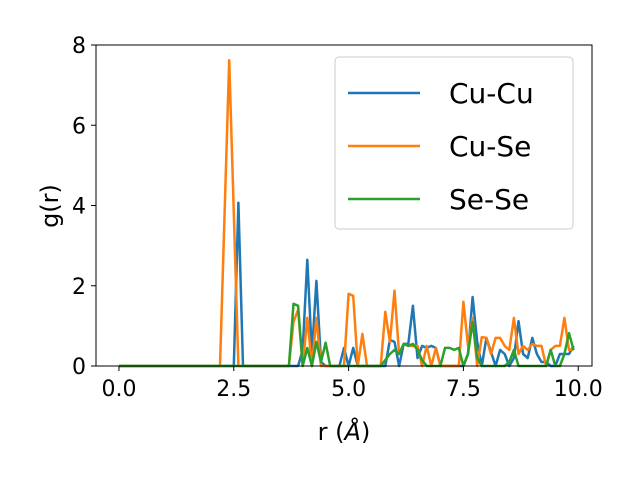  What do you see at coordinates (79, 207) in the screenshot?
I see `y-tick-label: 4` at bounding box center [79, 207].